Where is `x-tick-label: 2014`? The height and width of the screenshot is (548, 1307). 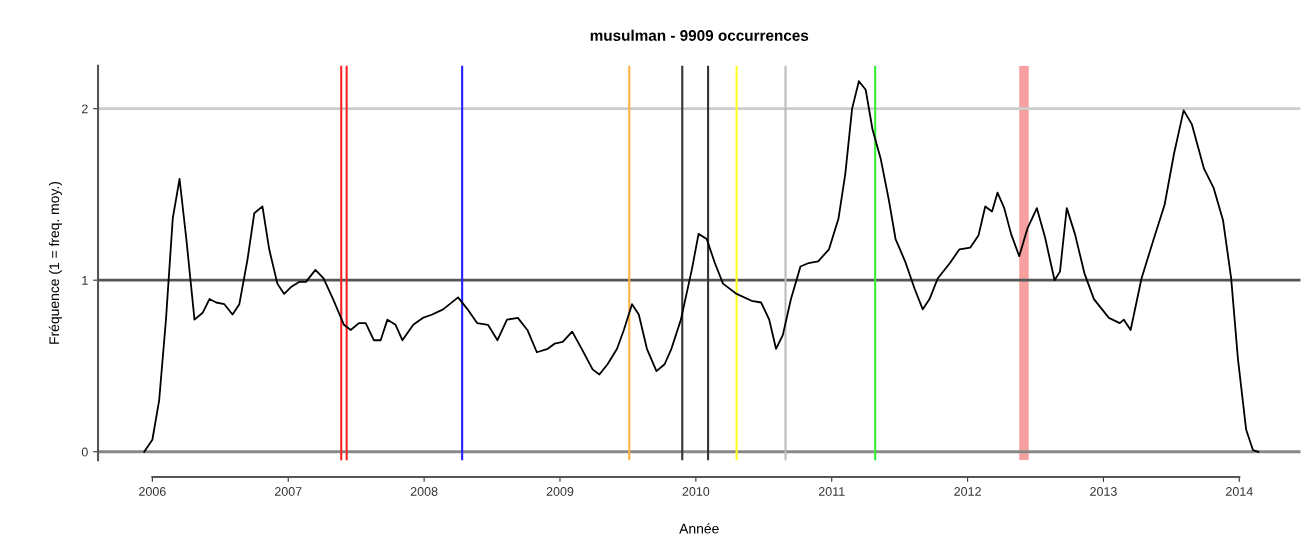 x-tick-label: 2014 is located at coordinates (1239, 491).